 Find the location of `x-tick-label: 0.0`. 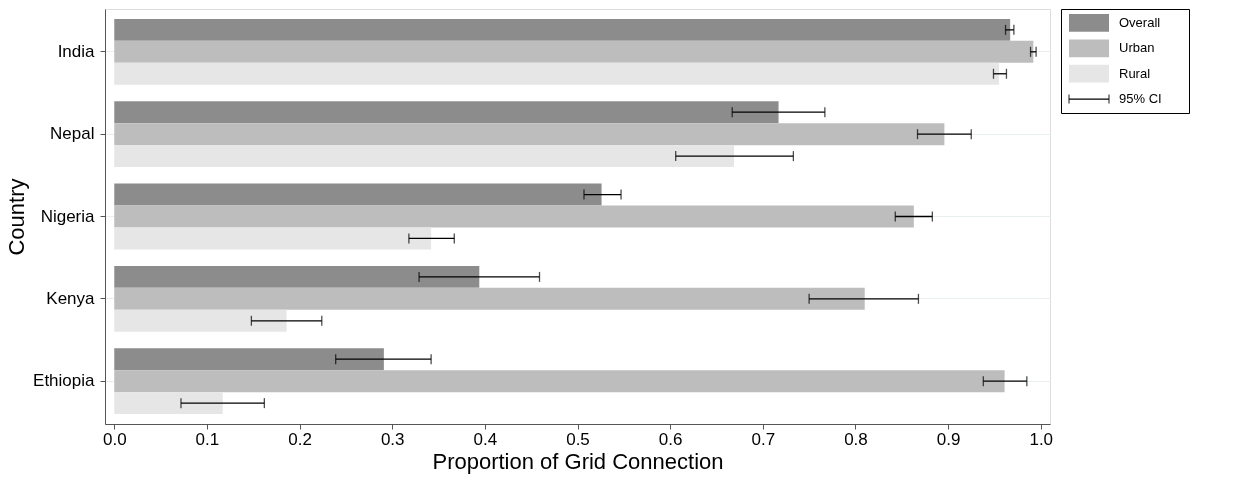

x-tick-label: 0.0 is located at coordinates (114, 439).